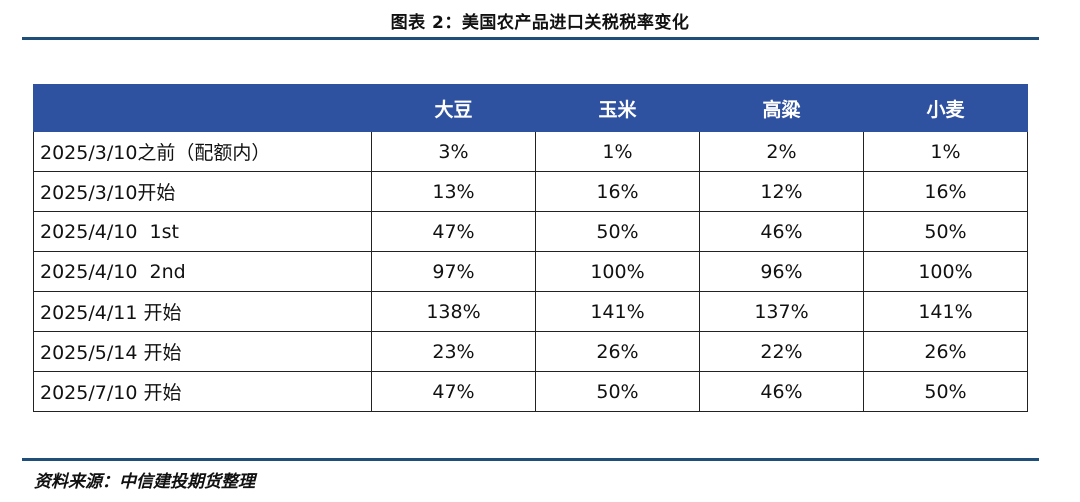  Describe the element at coordinates (781, 271) in the screenshot. I see `table-cell: 96%` at that location.